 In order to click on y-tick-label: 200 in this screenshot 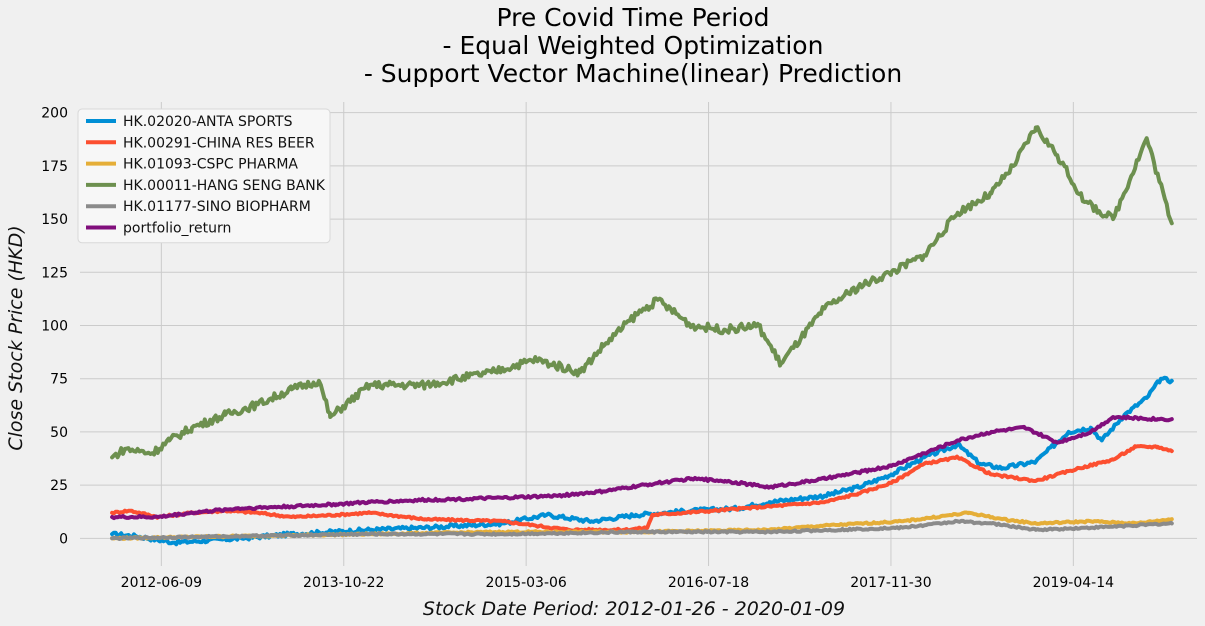, I will do `click(54, 114)`.